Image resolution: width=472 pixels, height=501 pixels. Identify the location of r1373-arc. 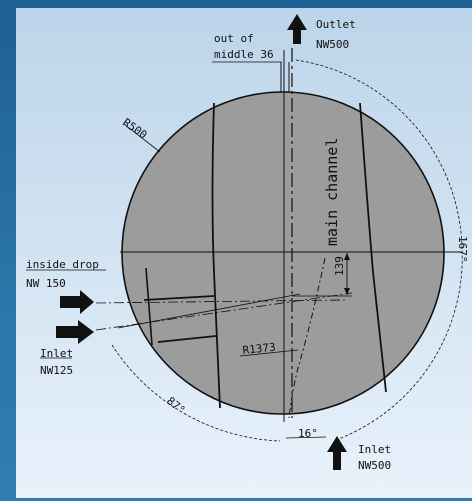
(307, 338).